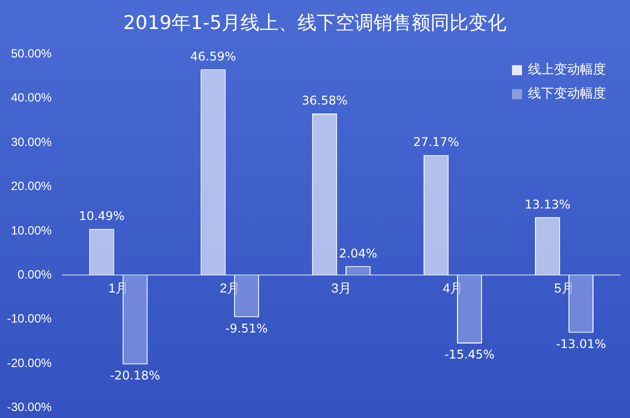  What do you see at coordinates (29, 407) in the screenshot?
I see `y-tick-label: -30.00%` at bounding box center [29, 407].